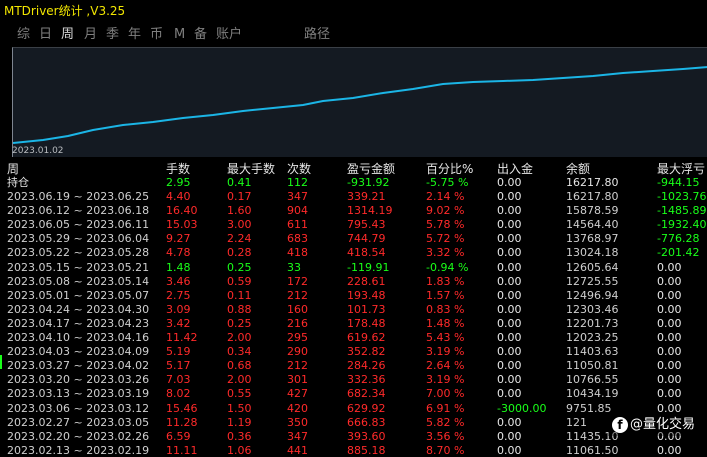  Describe the element at coordinates (239, 450) in the screenshot. I see `cell-max-lots: 1.06` at that location.